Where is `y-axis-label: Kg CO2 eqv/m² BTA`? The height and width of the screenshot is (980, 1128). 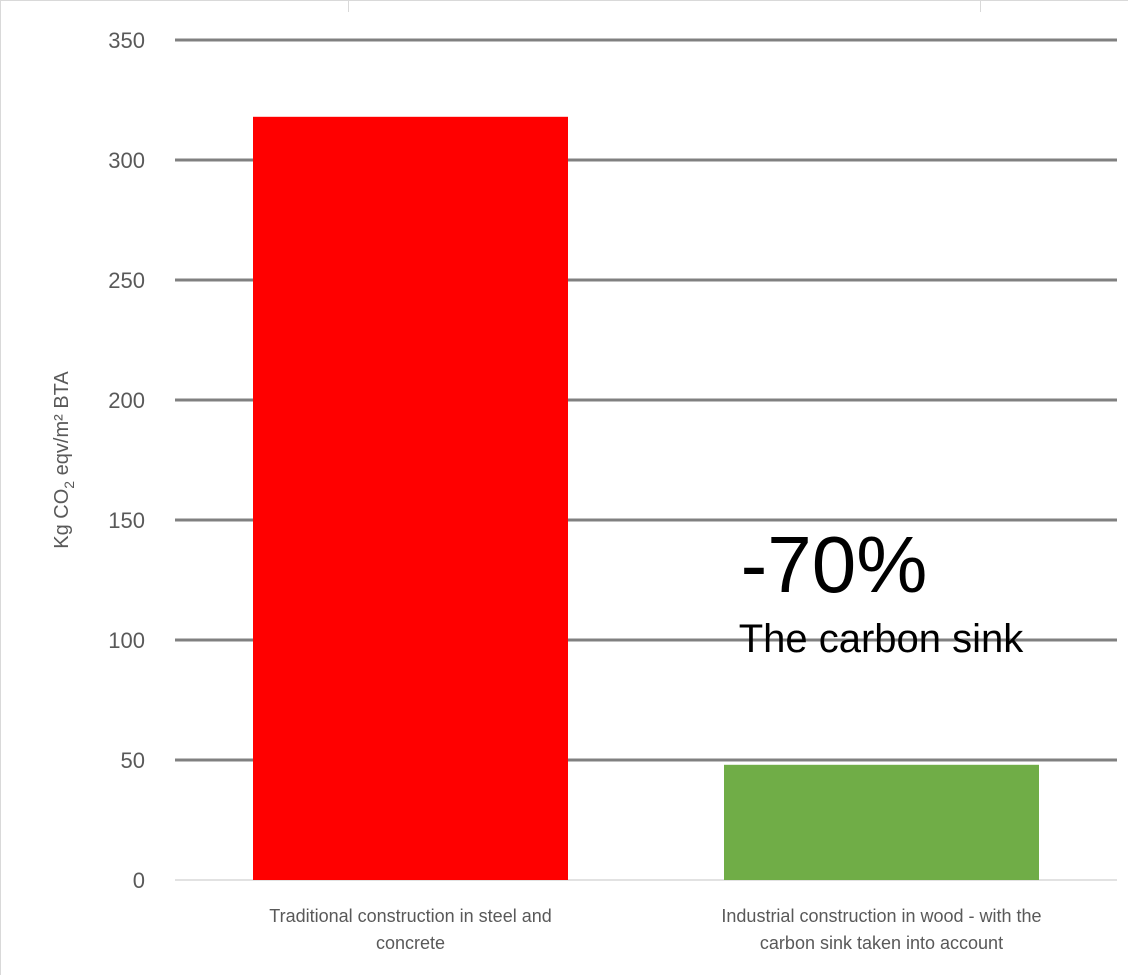 y-axis-label: Kg CO2 eqv/m² BTA is located at coordinates (64, 460).